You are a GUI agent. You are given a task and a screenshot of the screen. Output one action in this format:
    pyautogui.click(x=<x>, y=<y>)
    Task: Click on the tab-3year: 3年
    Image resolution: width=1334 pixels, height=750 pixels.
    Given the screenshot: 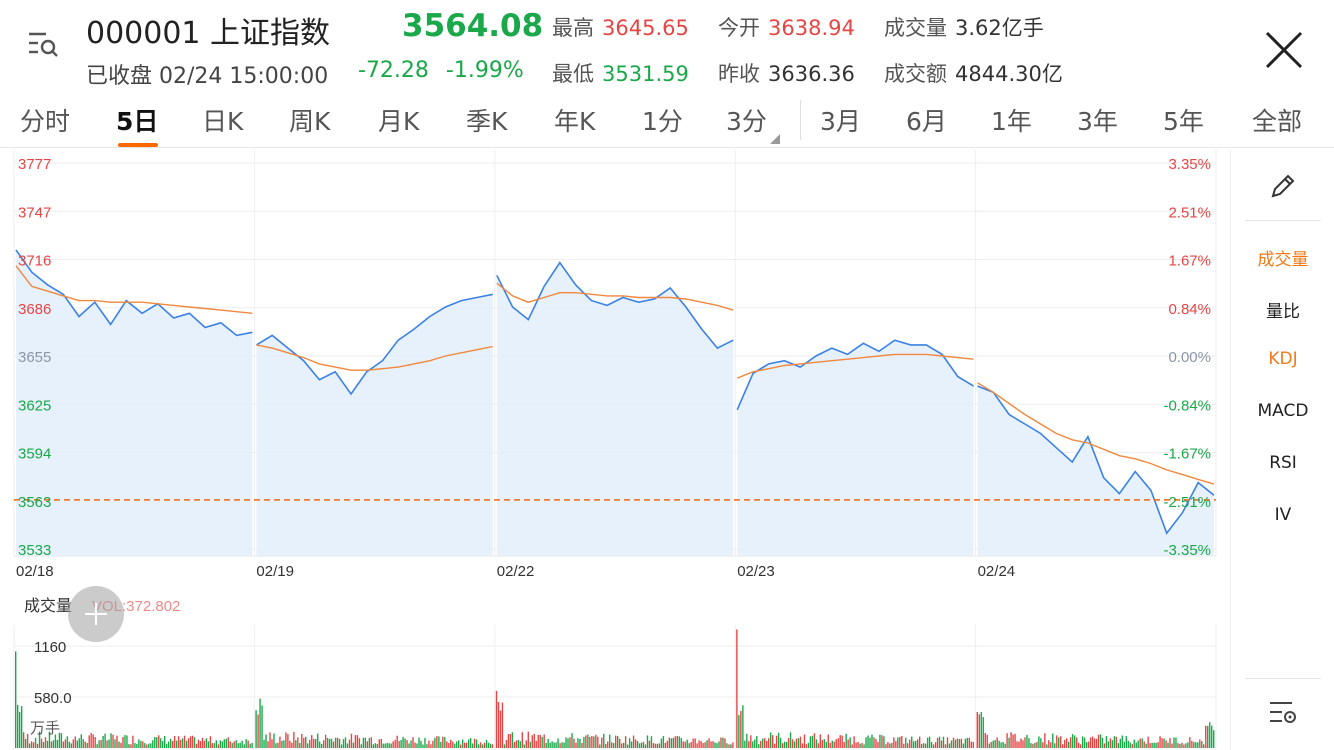 What is the action you would take?
    pyautogui.click(x=1097, y=121)
    